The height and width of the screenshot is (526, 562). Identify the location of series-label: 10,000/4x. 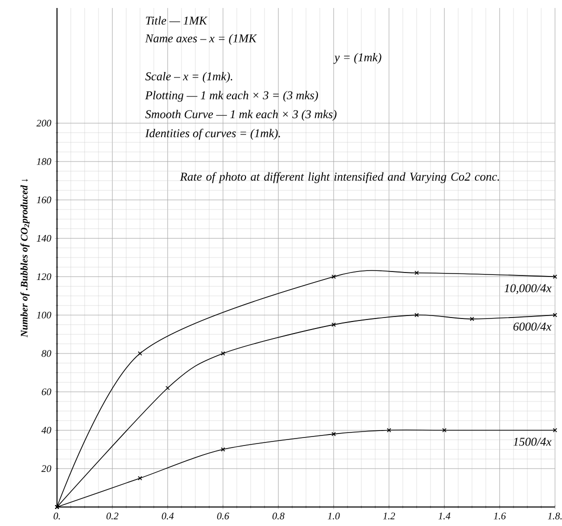
(528, 289).